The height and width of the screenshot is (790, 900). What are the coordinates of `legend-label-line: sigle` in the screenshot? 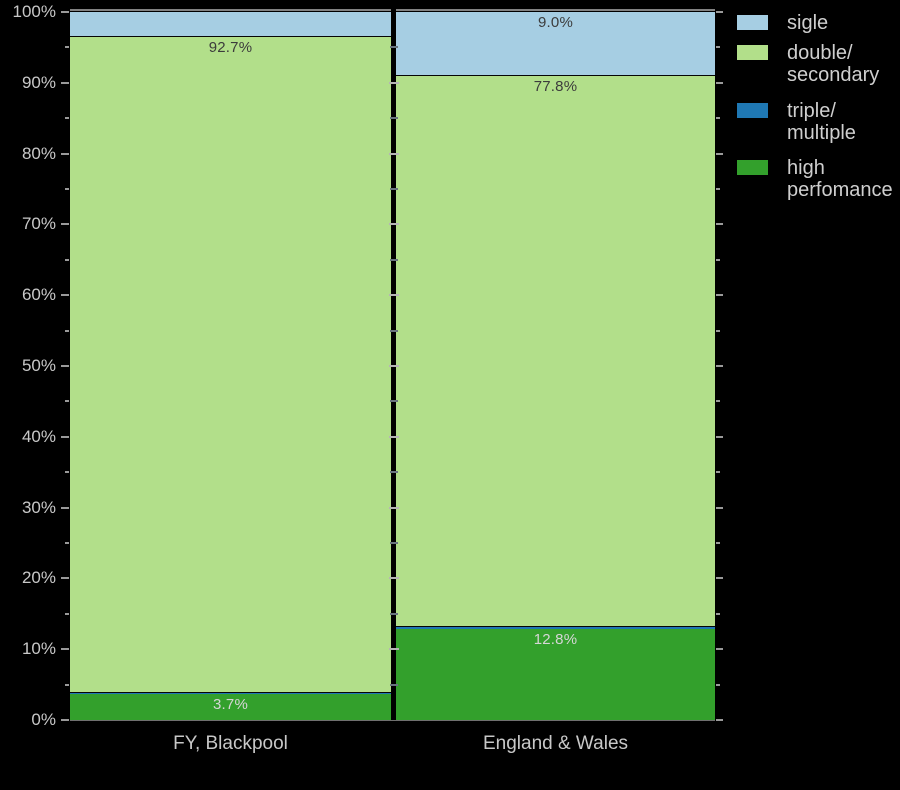 It's located at (808, 23).